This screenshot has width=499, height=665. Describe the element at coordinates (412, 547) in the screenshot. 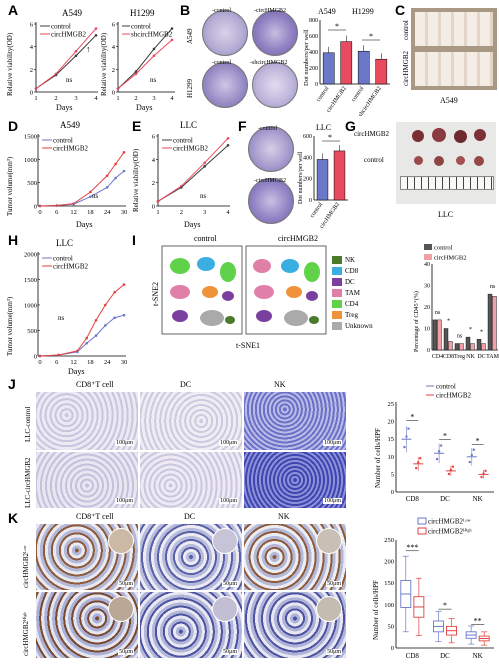

I see `k-annot: ***` at that location.